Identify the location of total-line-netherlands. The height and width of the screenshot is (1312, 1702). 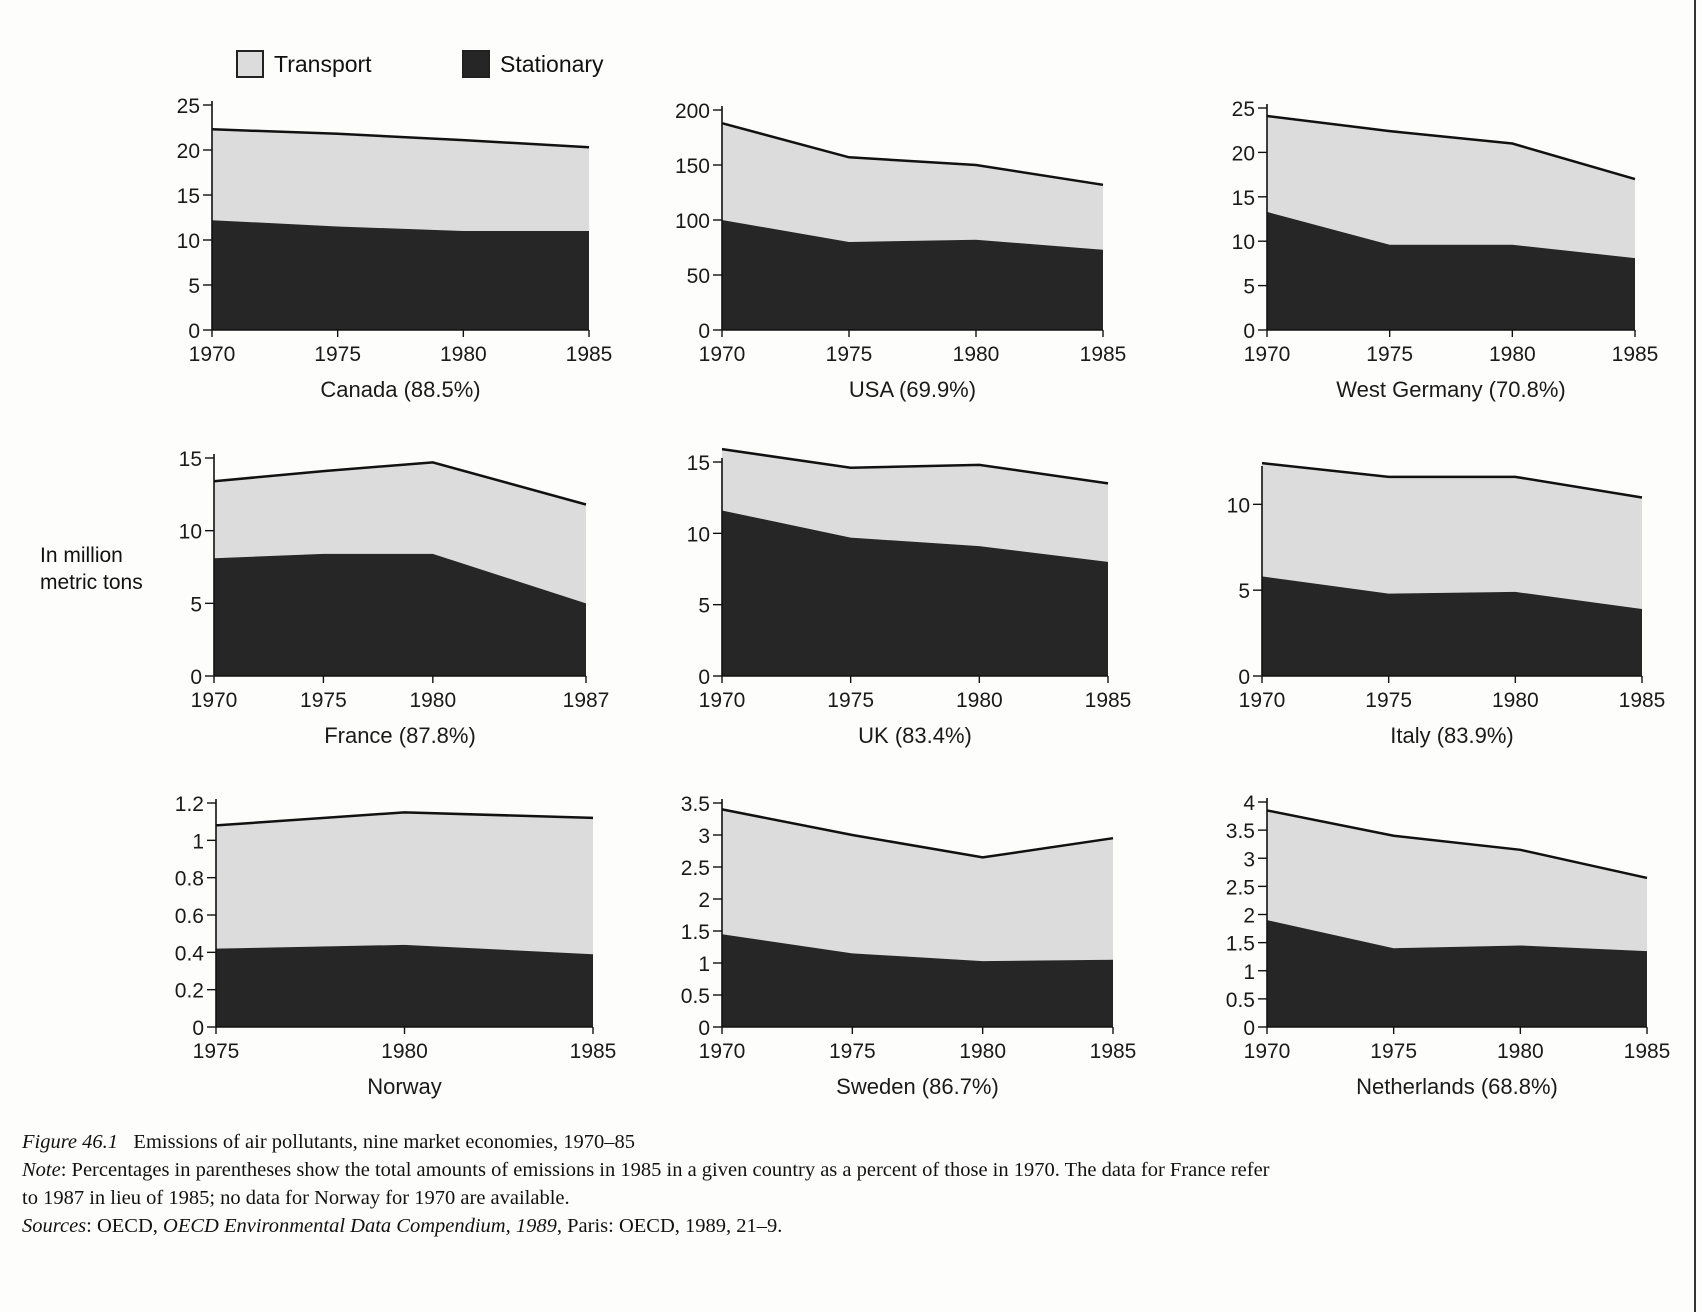
(1457, 844).